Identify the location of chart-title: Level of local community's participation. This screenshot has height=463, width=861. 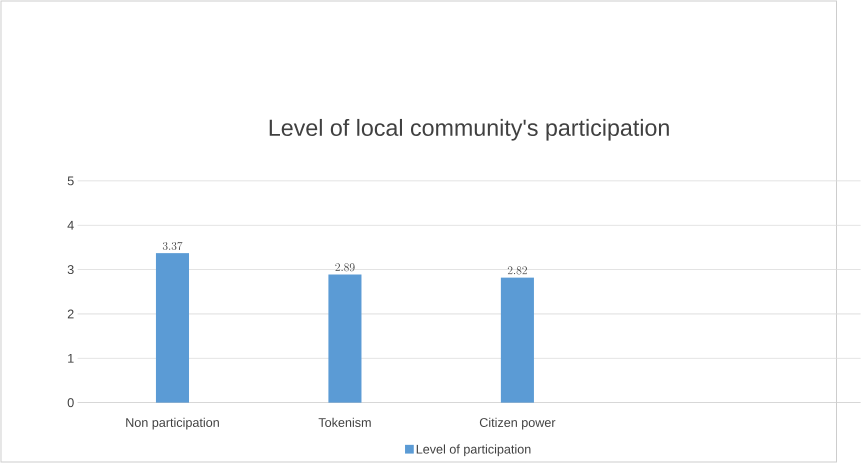
(469, 129).